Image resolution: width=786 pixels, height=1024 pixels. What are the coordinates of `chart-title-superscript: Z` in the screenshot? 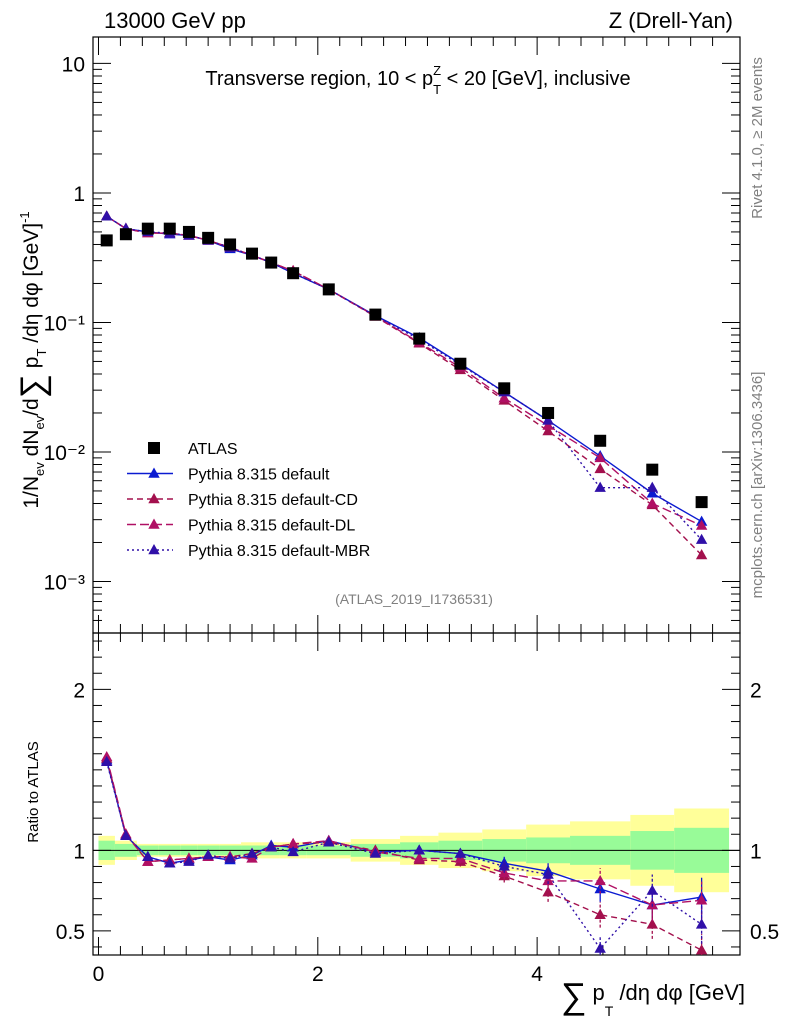 It's located at (437, 70).